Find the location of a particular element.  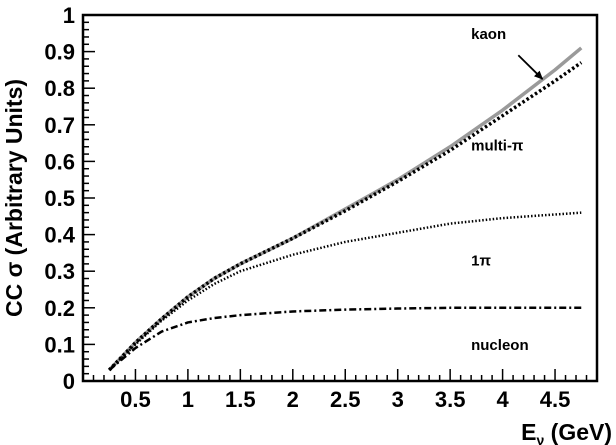

series-annotation: multi-π is located at coordinates (497, 145).